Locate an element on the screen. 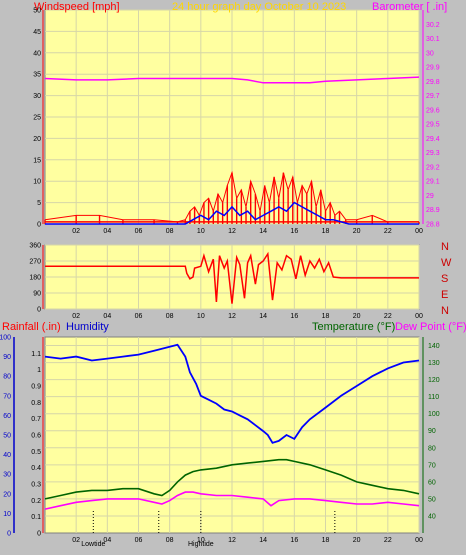 This screenshot has height=555, width=466. dew-point-axis-label: Dew Point (°F) is located at coordinates (430, 327).